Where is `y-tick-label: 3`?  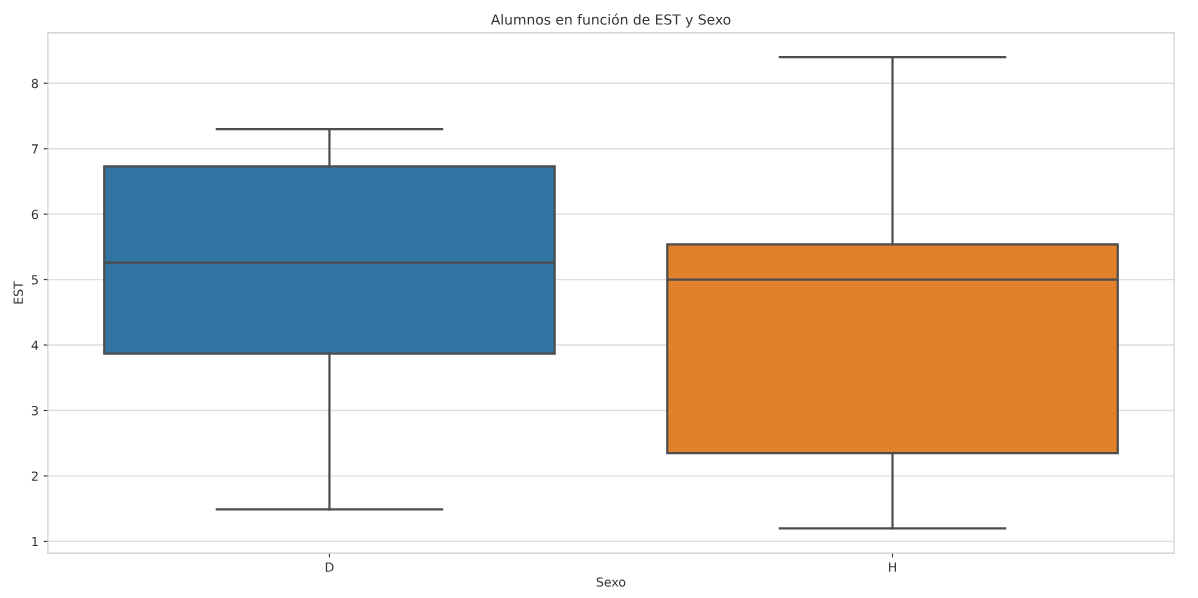
y-tick-label: 3 is located at coordinates (34, 410).